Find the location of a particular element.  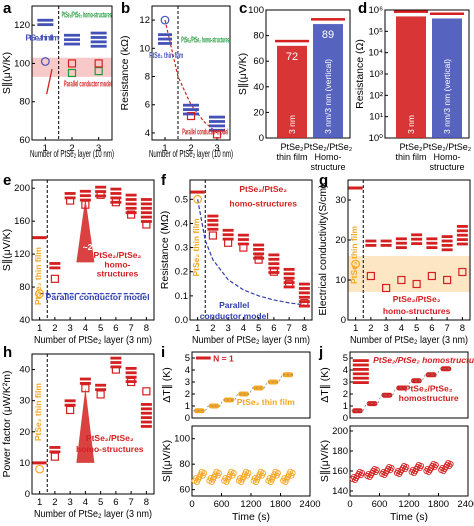

step-guide-line is located at coordinates (243, 393).